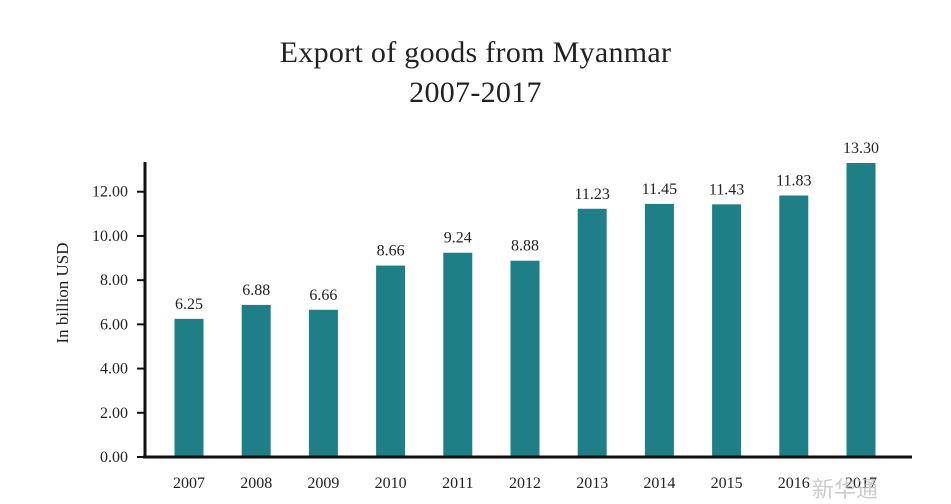 The height and width of the screenshot is (504, 951). What do you see at coordinates (189, 483) in the screenshot?
I see `x-tick-label-2007: 2007` at bounding box center [189, 483].